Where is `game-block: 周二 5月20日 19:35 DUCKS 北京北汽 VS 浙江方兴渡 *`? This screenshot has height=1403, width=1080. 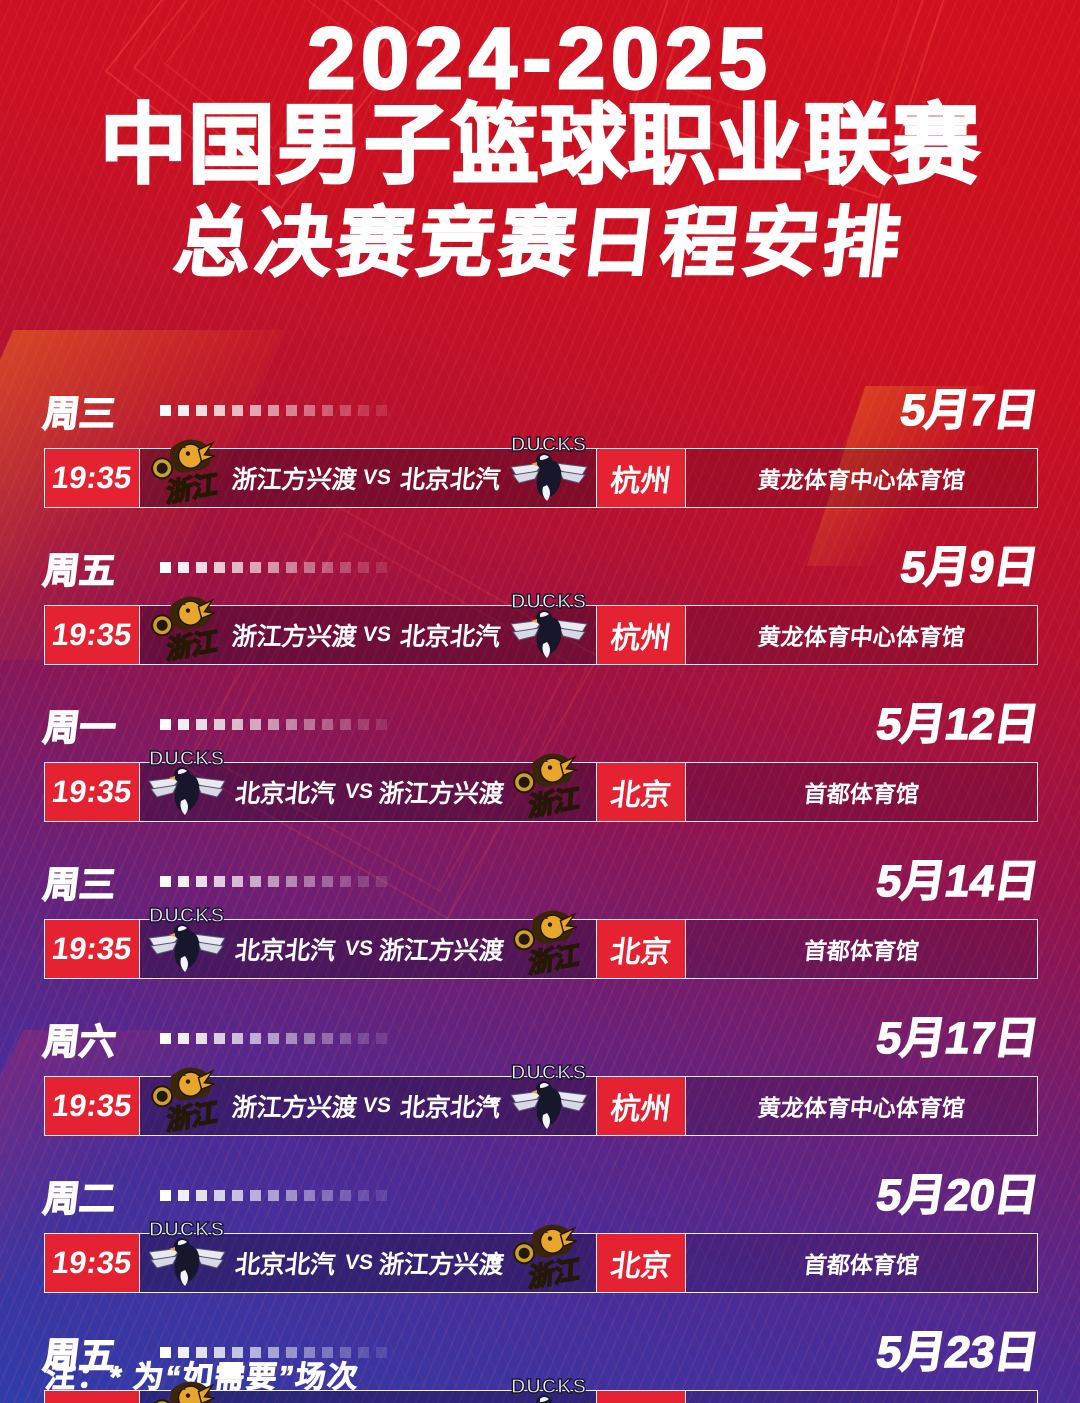
game-block: 周二 5月20日 19:35 DUCKS 北京北汽 VS 浙江方兴渡 * is located at coordinates (541, 1232).